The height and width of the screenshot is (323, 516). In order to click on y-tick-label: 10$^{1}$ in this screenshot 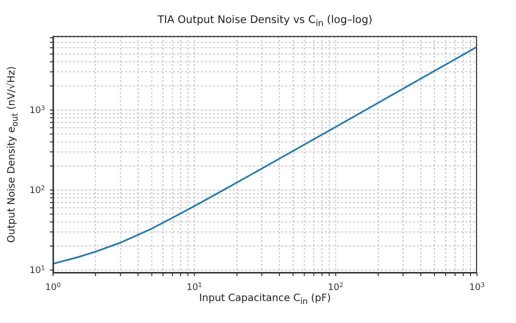, I will do `click(37, 270)`.